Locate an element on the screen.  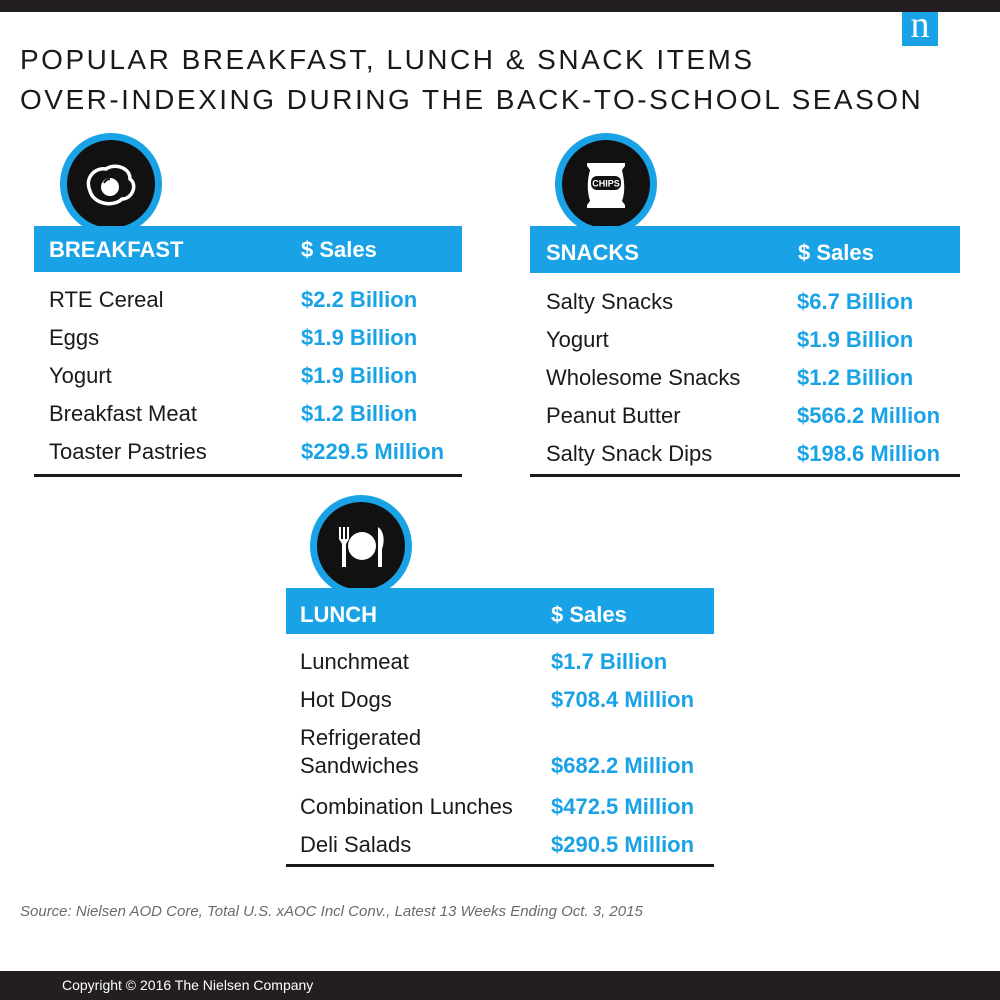
chips-label: CHIPS is located at coordinates (606, 184).